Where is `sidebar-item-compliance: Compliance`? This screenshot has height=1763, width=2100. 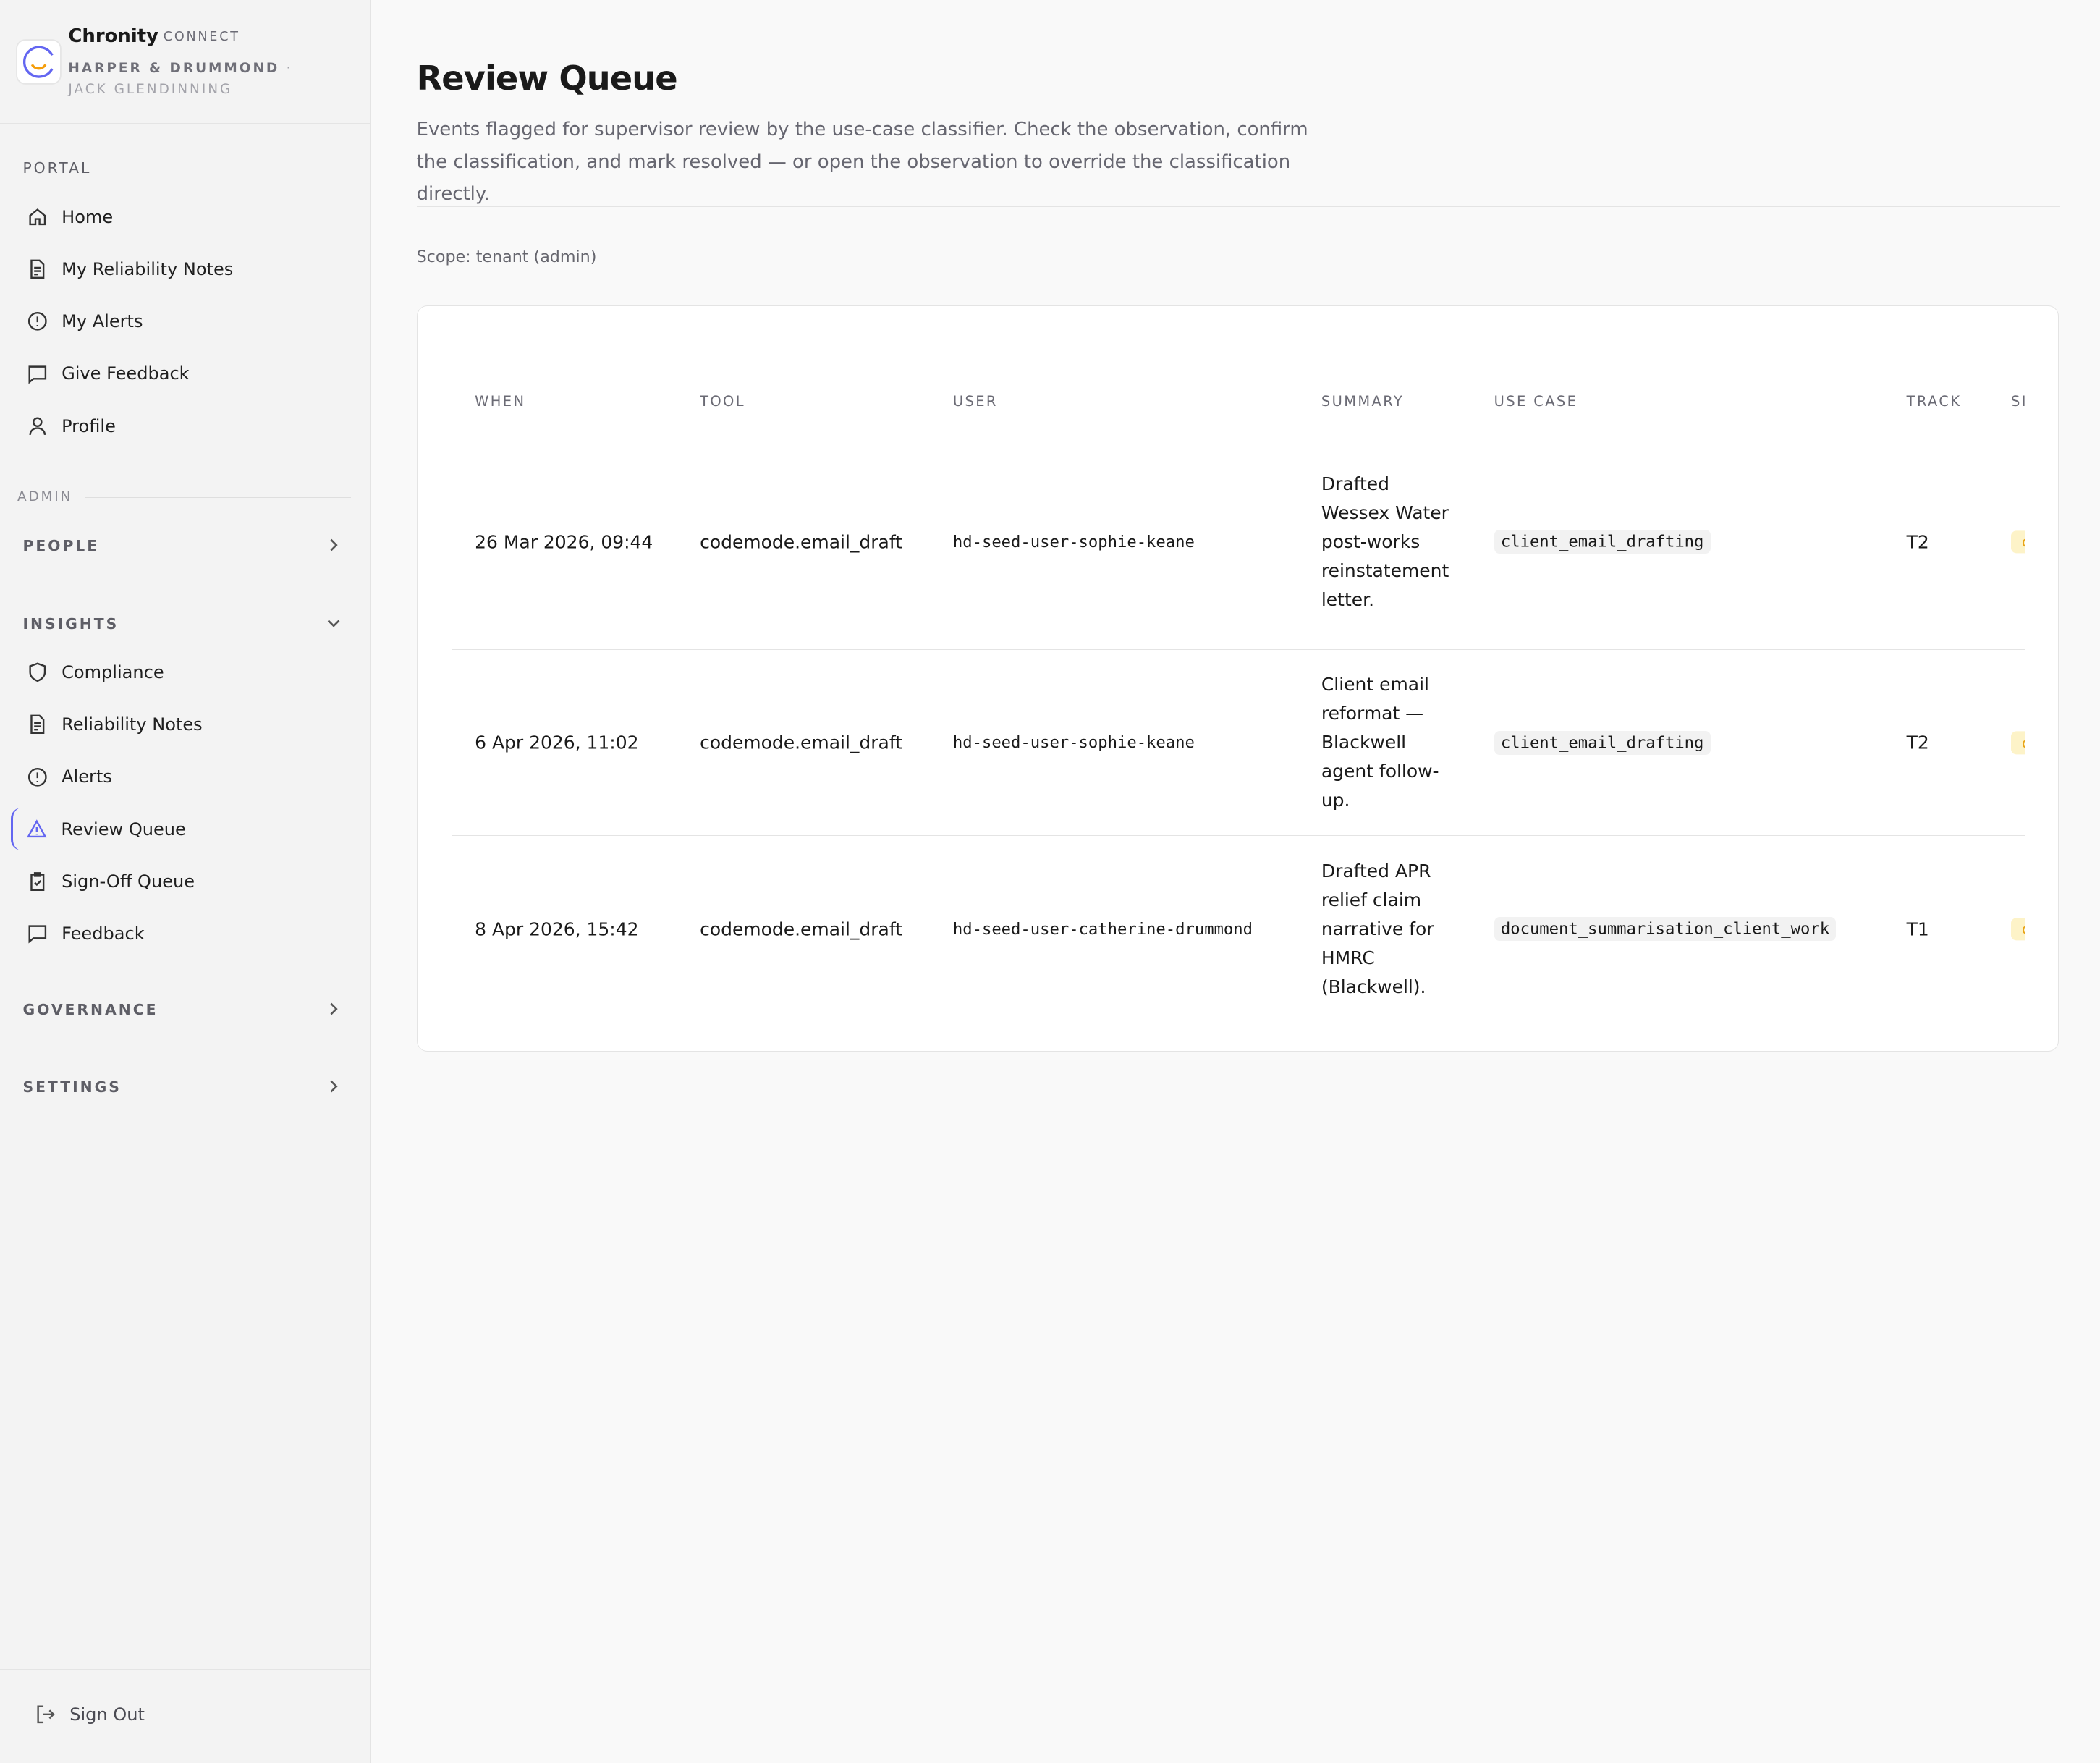 sidebar-item-compliance: Compliance is located at coordinates (182, 672).